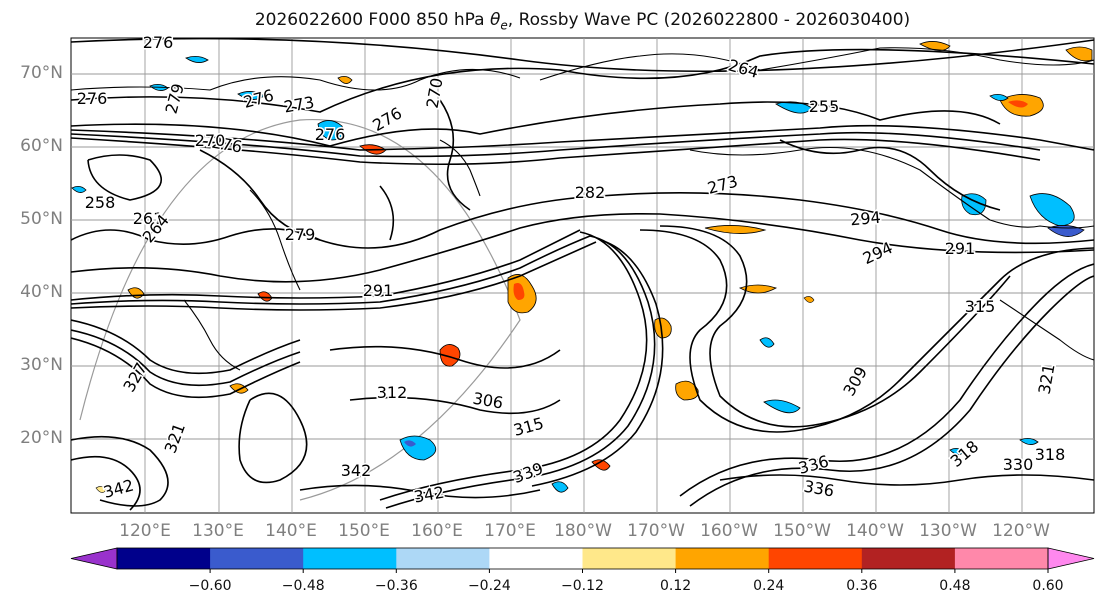 This screenshot has height=606, width=1105. What do you see at coordinates (802, 531) in the screenshot?
I see `longitude-label: 150°W` at bounding box center [802, 531].